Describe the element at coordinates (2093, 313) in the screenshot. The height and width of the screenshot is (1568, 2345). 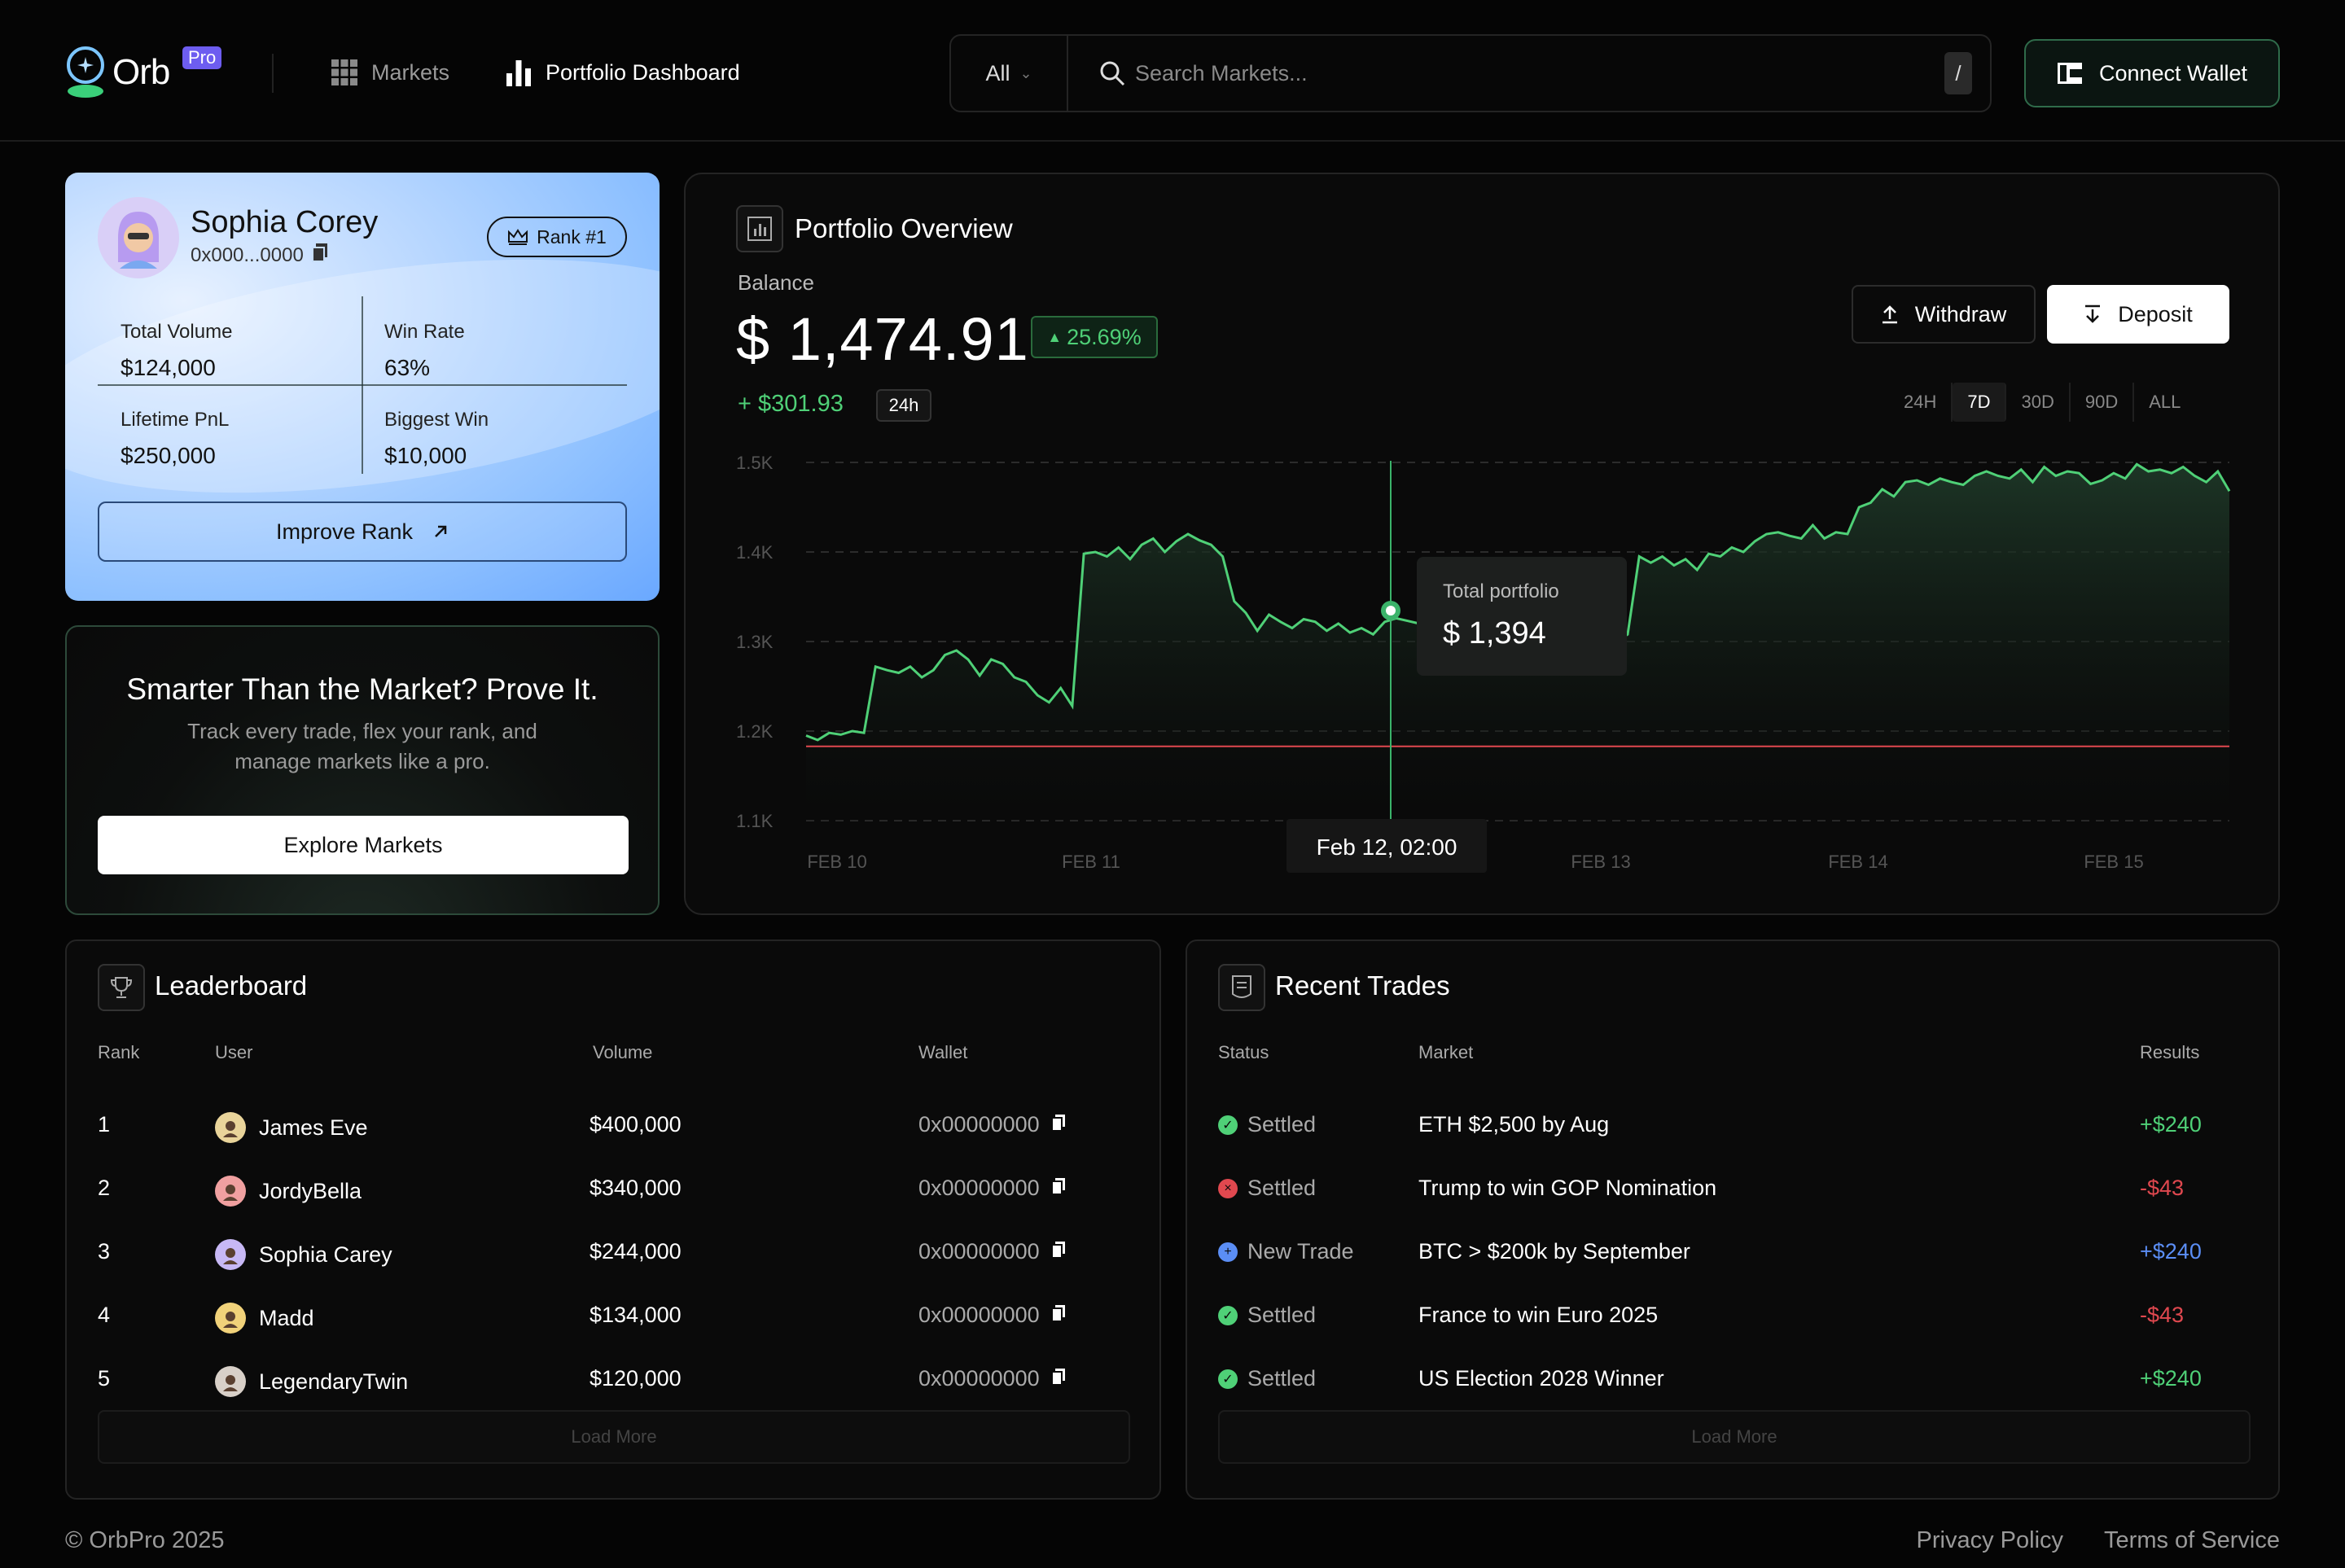
I see `download-icon` at that location.